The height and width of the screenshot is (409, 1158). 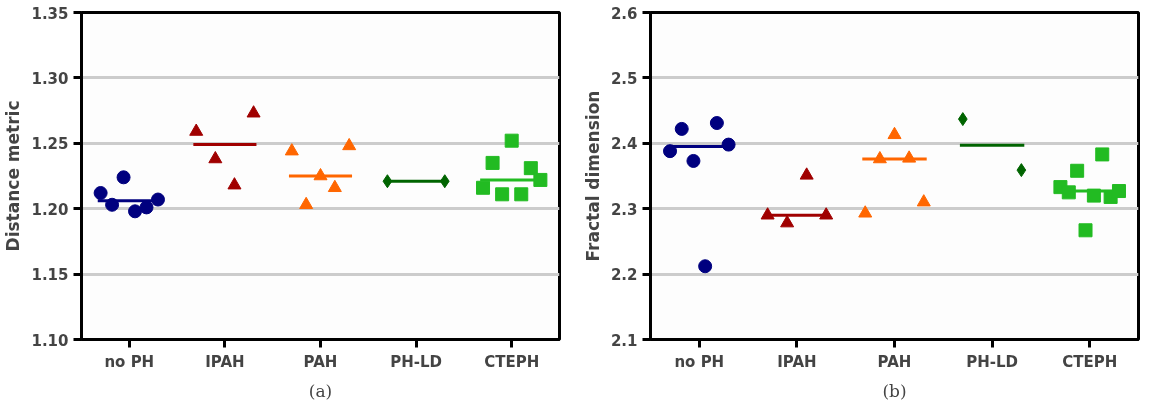 What do you see at coordinates (50, 209) in the screenshot?
I see `y-tick-label: 1.20` at bounding box center [50, 209].